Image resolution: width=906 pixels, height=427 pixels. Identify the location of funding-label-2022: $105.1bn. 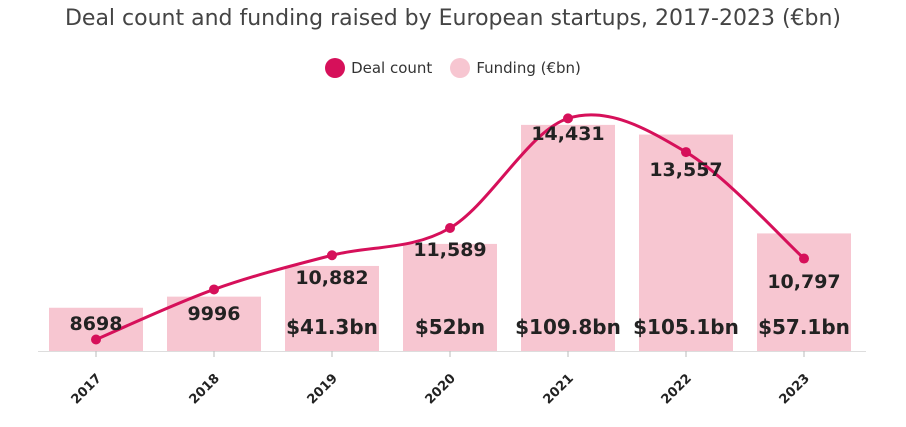
(686, 327).